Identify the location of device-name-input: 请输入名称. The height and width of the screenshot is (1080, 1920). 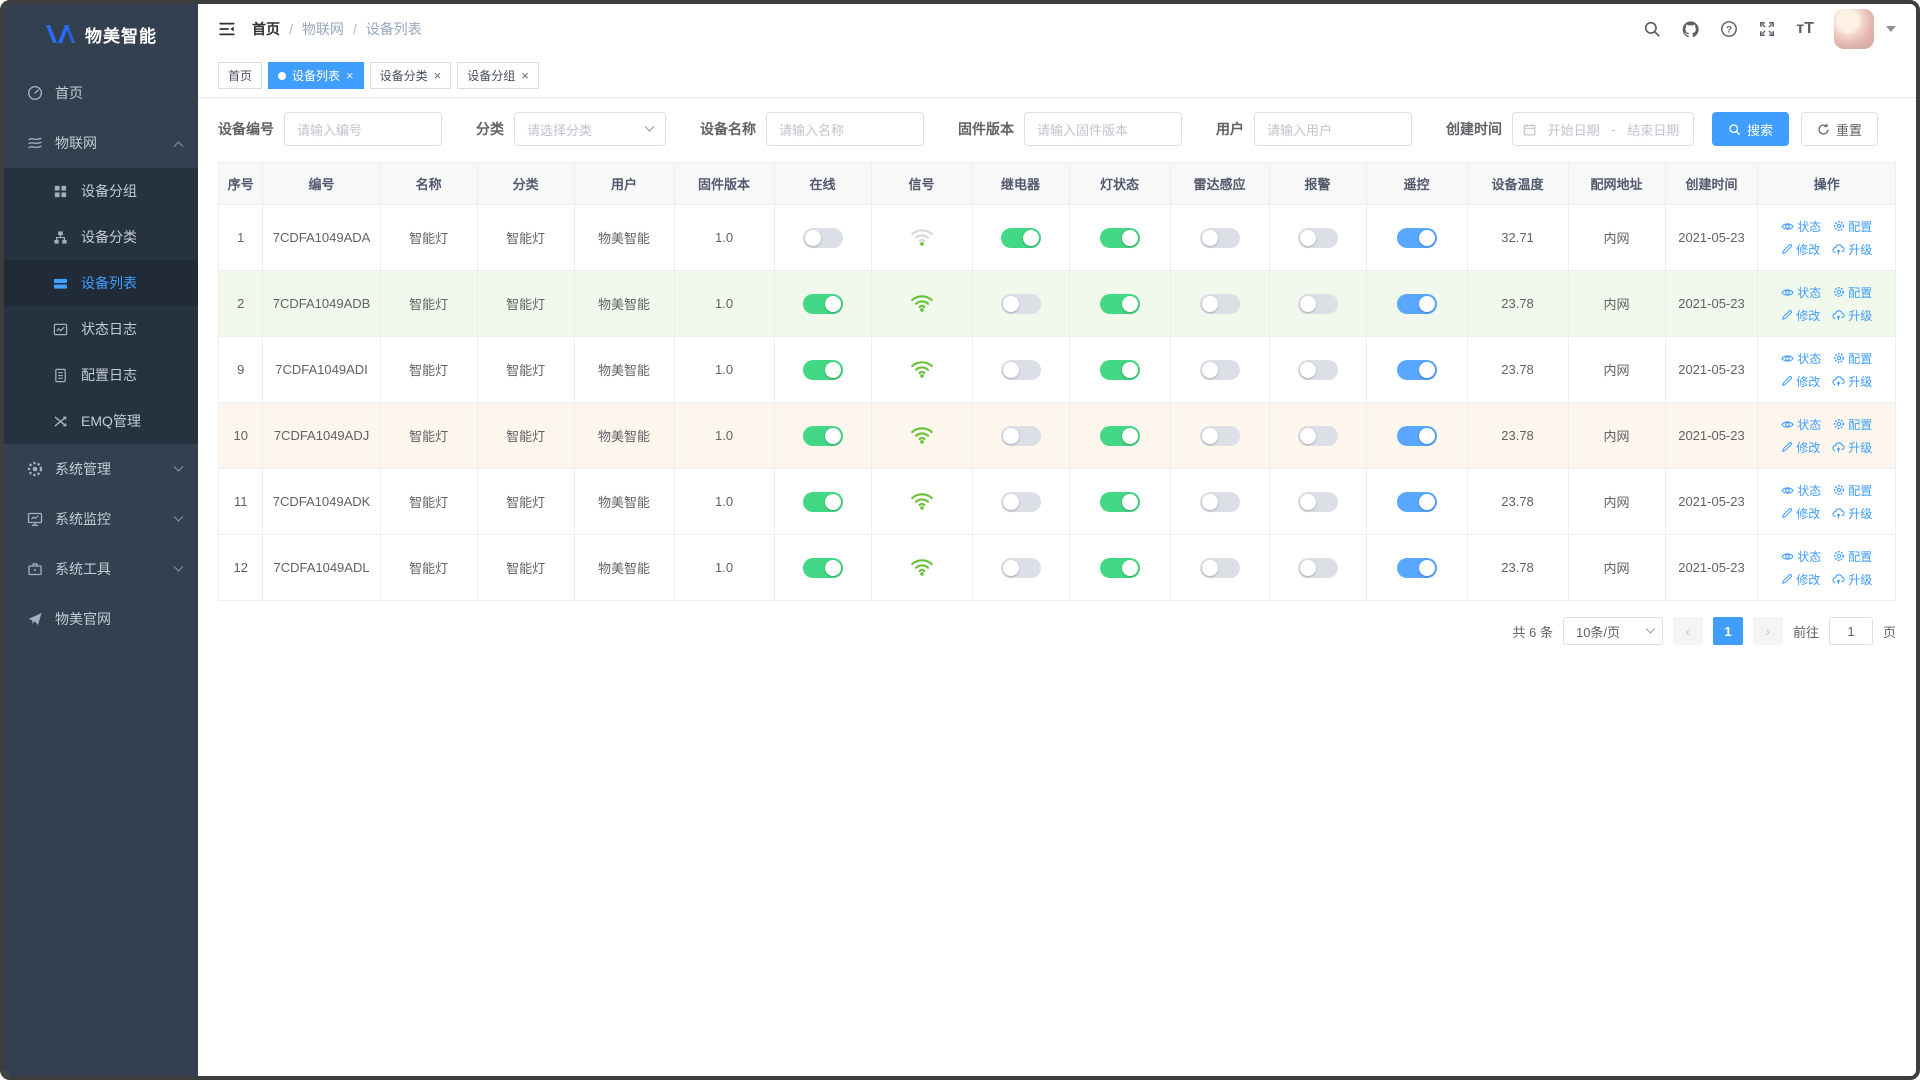
(845, 129).